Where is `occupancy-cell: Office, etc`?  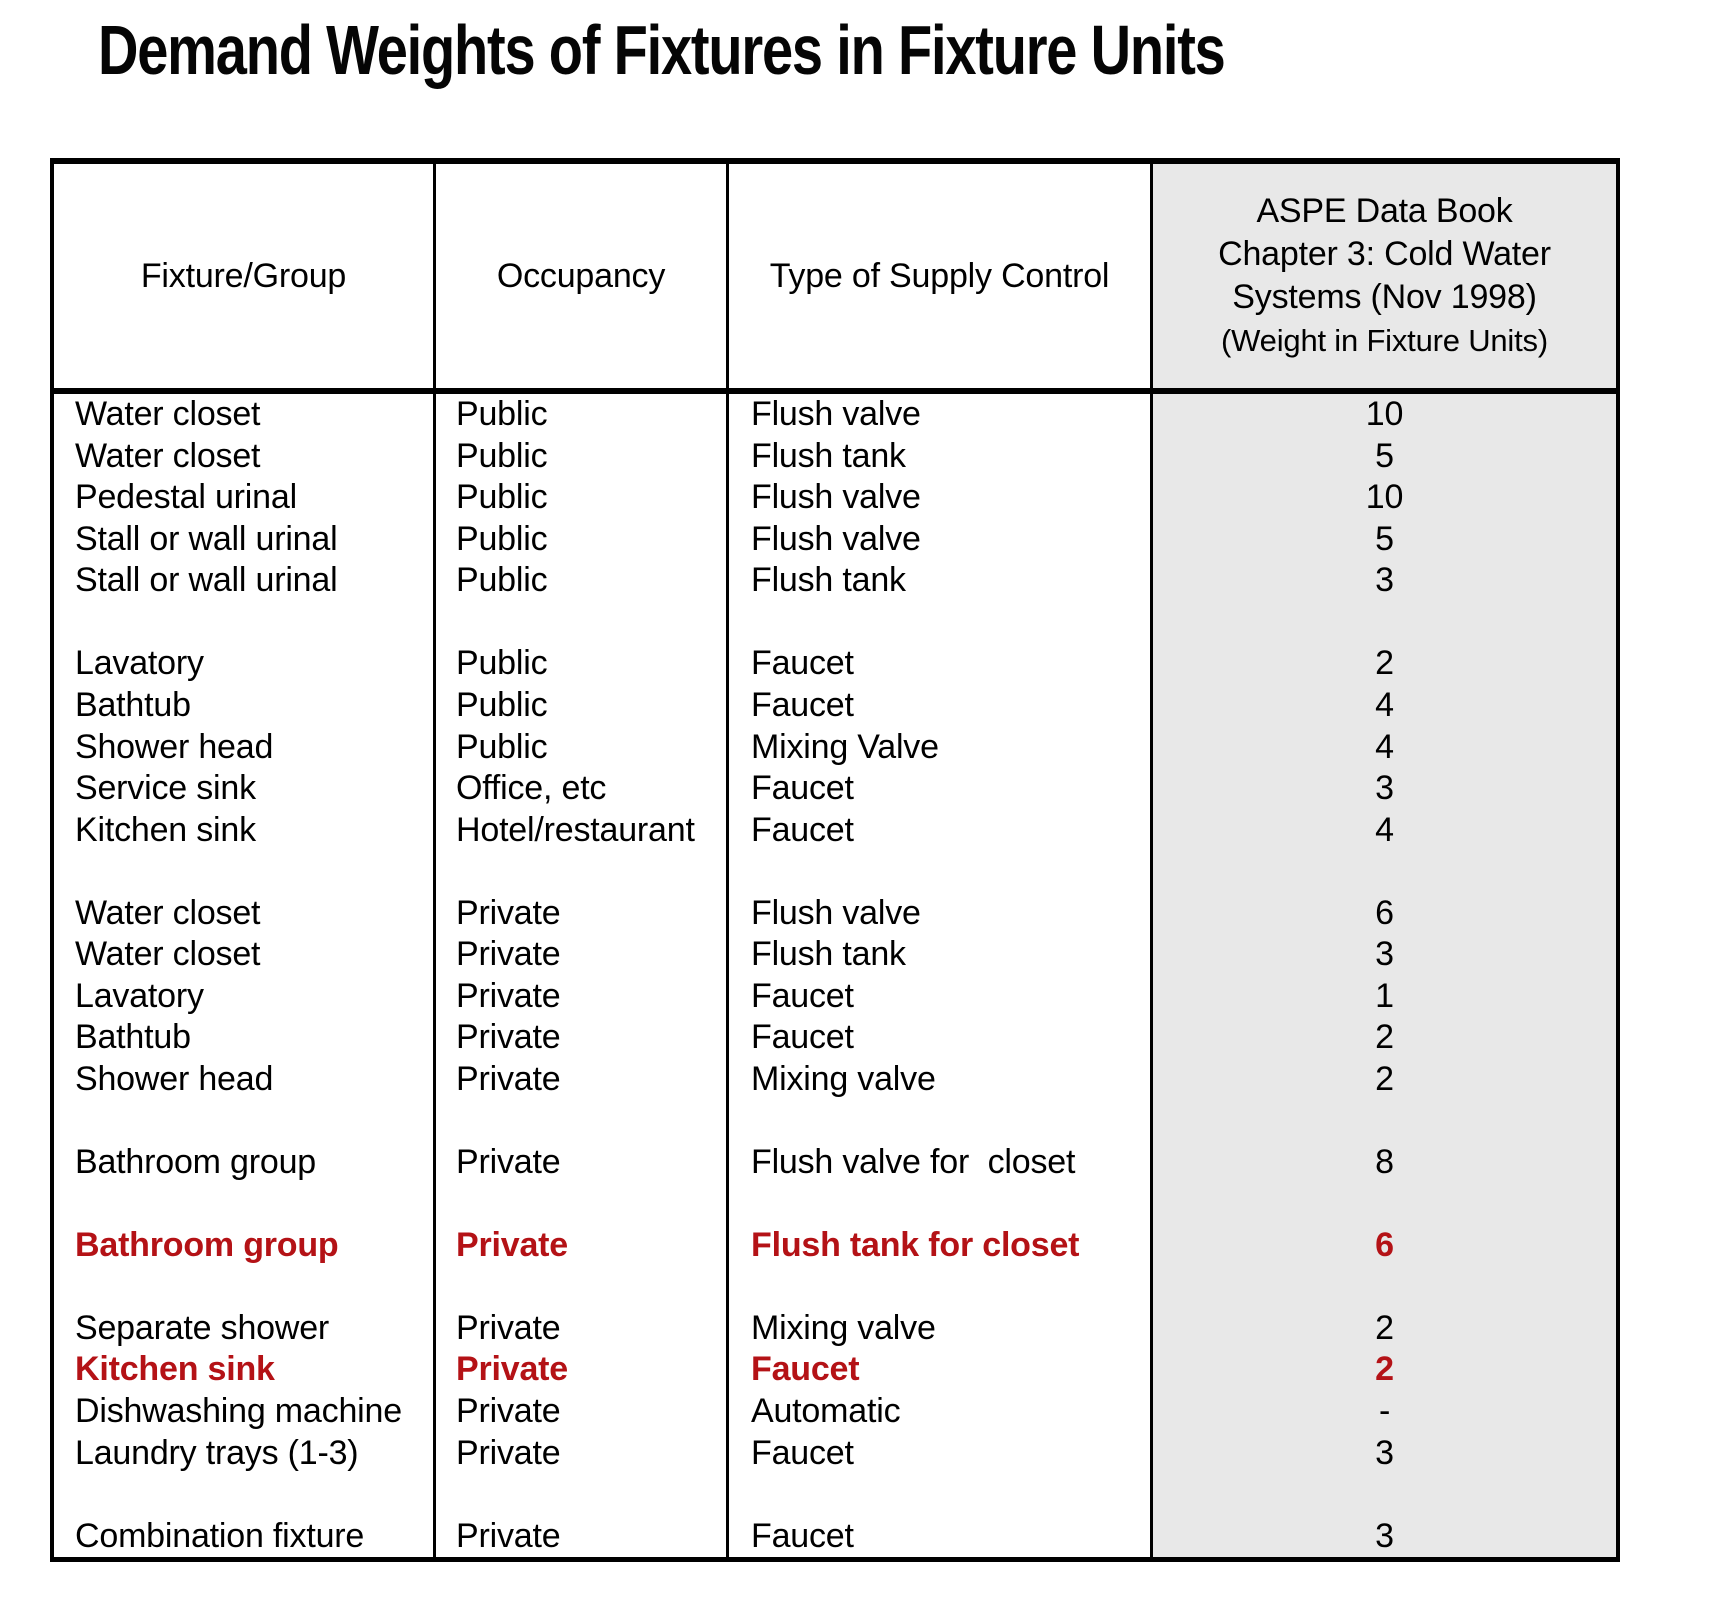
occupancy-cell: Office, etc is located at coordinates (582, 788).